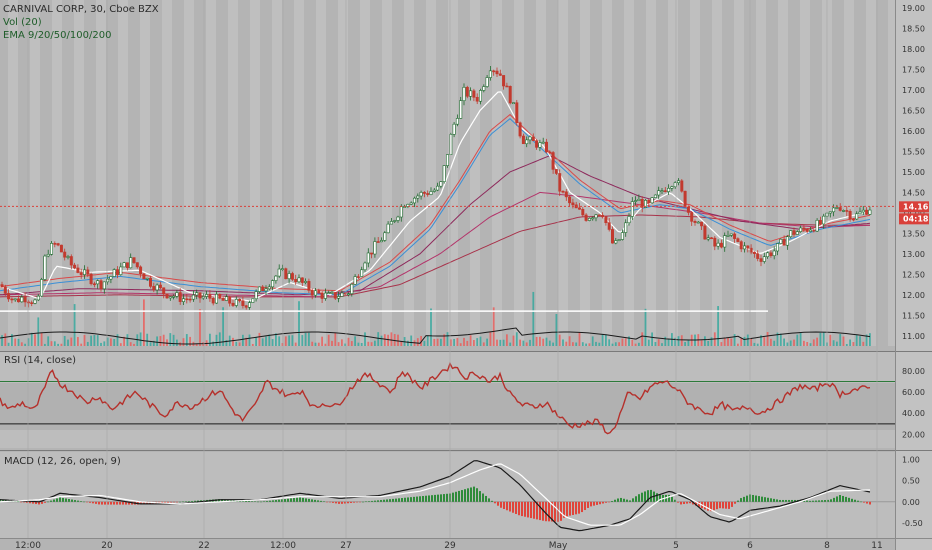 Image resolution: width=932 pixels, height=550 pixels. Describe the element at coordinates (913, 254) in the screenshot. I see `price-tick-label: 13.00` at that location.